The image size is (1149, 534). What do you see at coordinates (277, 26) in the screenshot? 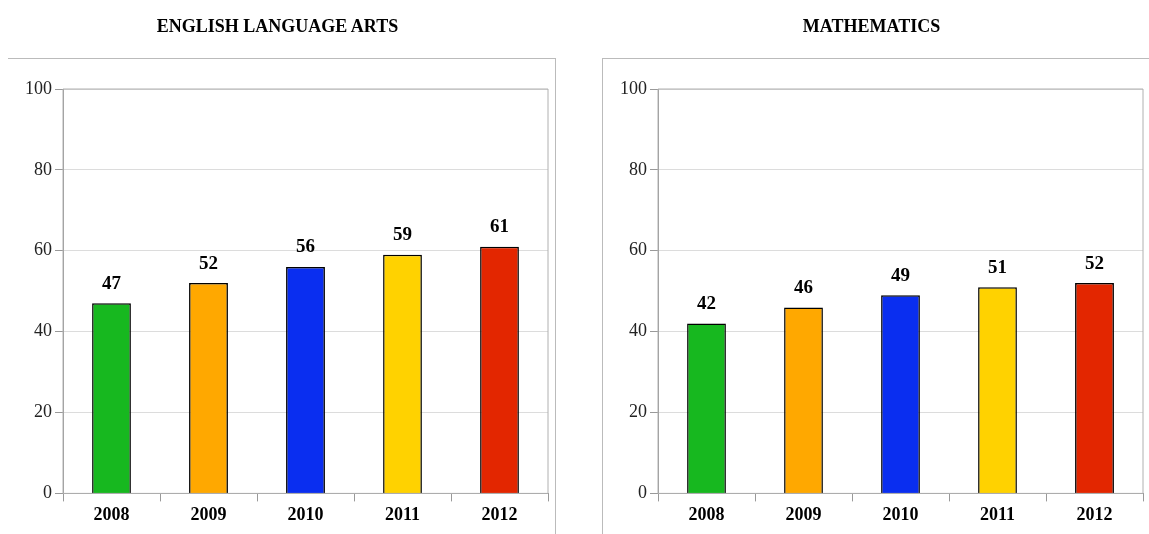
I see `chart-title: ENGLISH LANGUAGE ARTS` at bounding box center [277, 26].